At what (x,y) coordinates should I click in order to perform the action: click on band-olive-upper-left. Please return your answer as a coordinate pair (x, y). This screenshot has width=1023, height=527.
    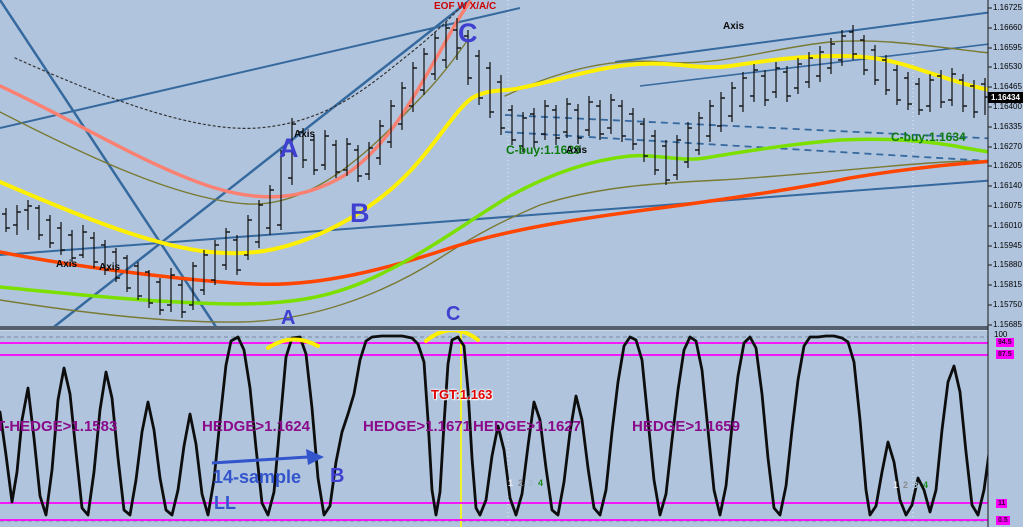
    Looking at the image, I should click on (234, 122).